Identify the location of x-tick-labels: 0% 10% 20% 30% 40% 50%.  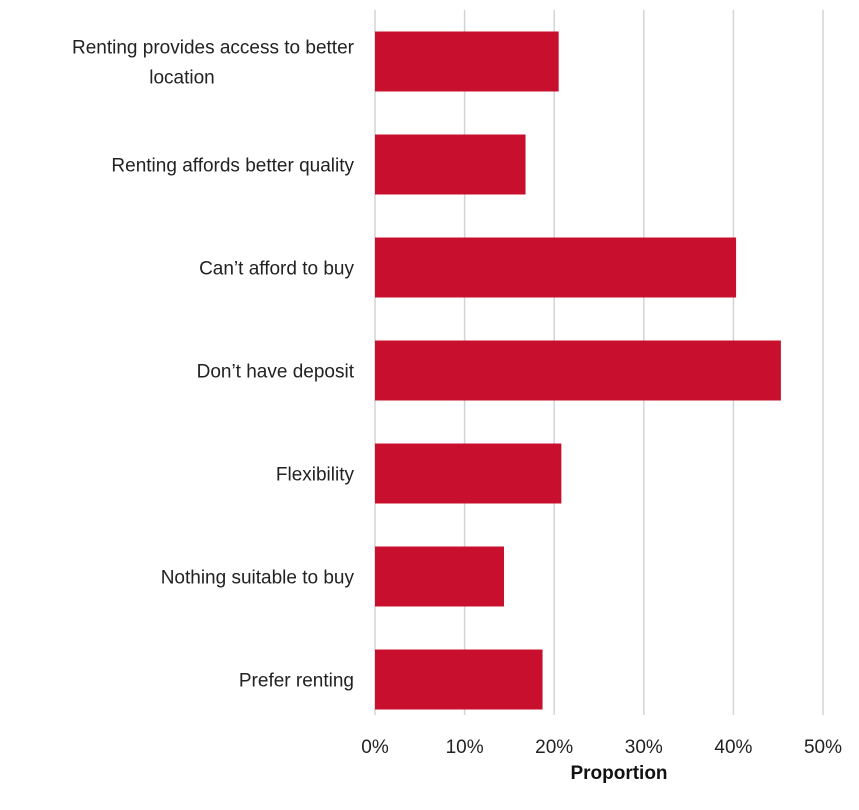
(601, 747).